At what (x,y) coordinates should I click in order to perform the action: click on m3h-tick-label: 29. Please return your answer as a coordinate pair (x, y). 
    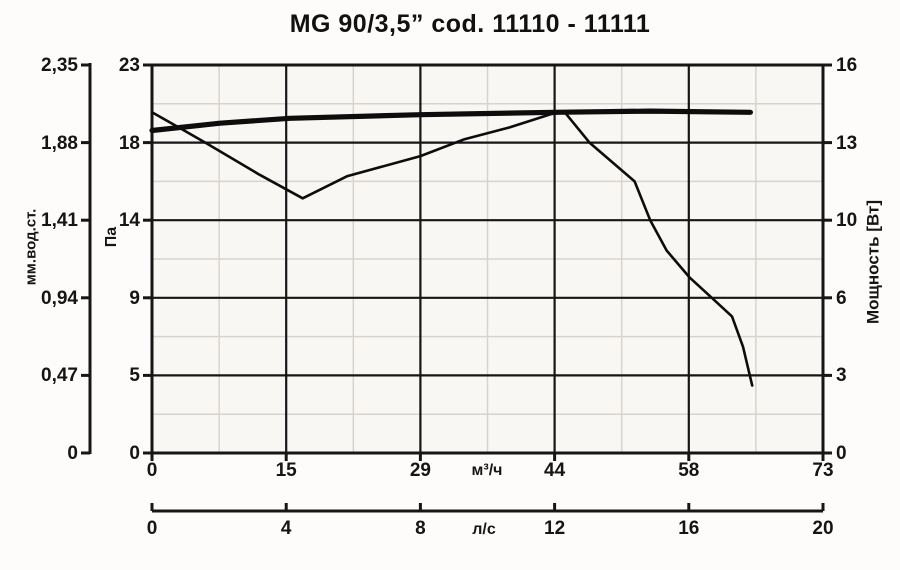
    Looking at the image, I should click on (420, 470).